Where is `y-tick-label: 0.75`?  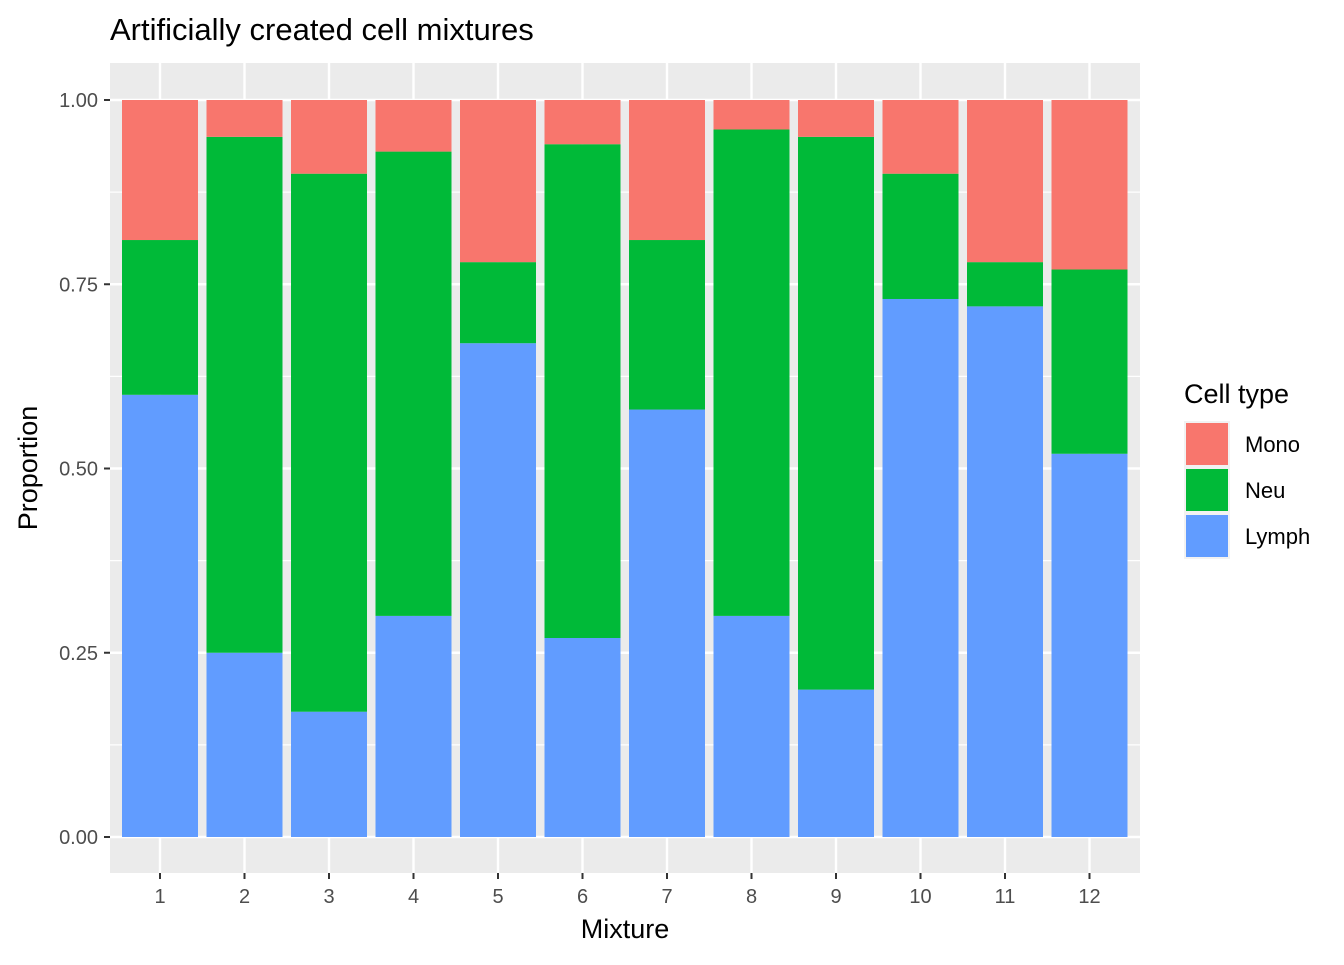 y-tick-label: 0.75 is located at coordinates (78, 285).